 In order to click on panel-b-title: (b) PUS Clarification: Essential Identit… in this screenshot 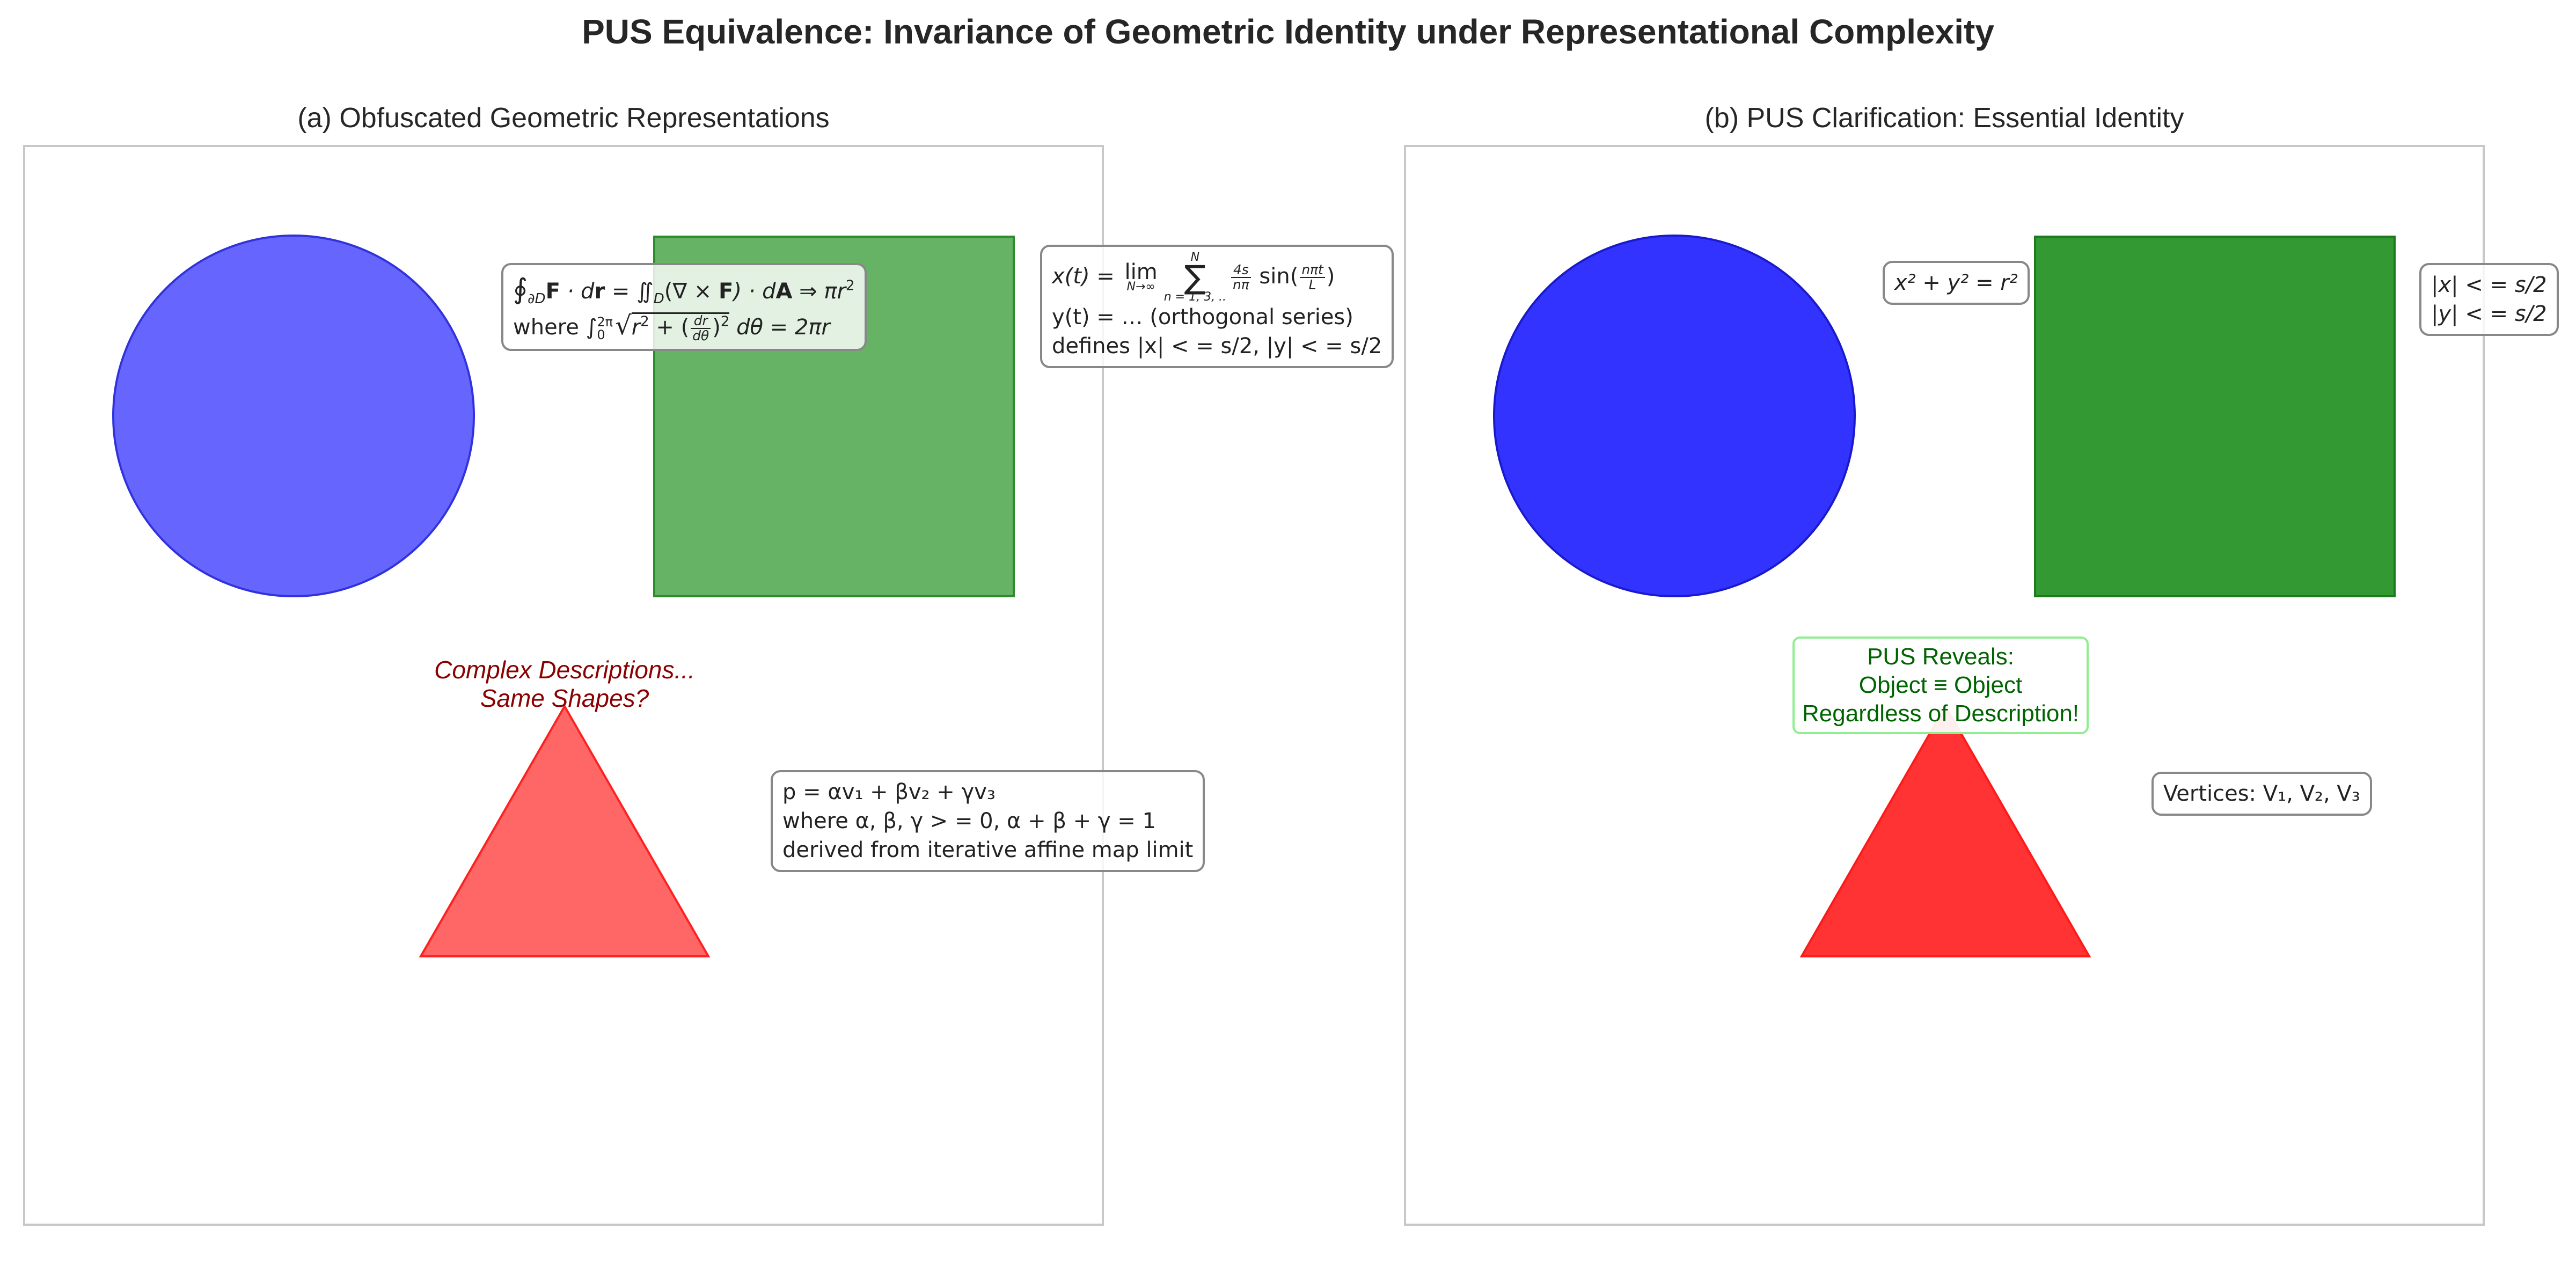, I will do `click(1944, 118)`.